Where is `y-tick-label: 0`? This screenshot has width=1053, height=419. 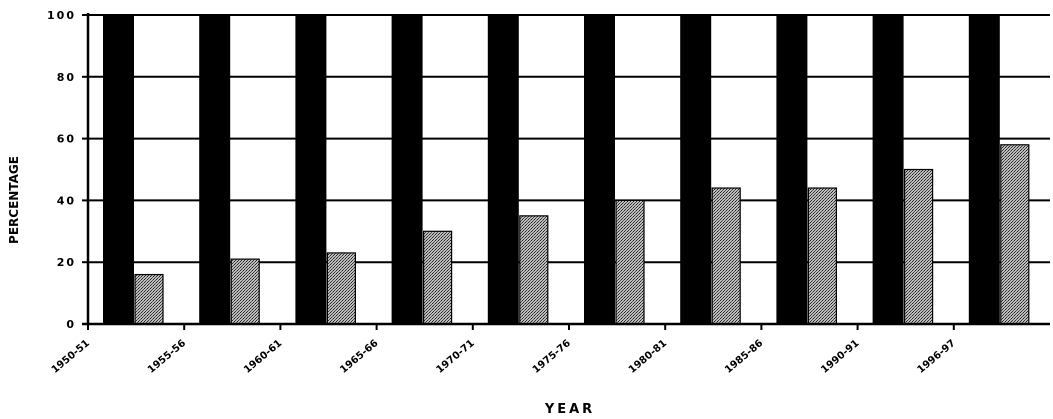 y-tick-label: 0 is located at coordinates (71, 324).